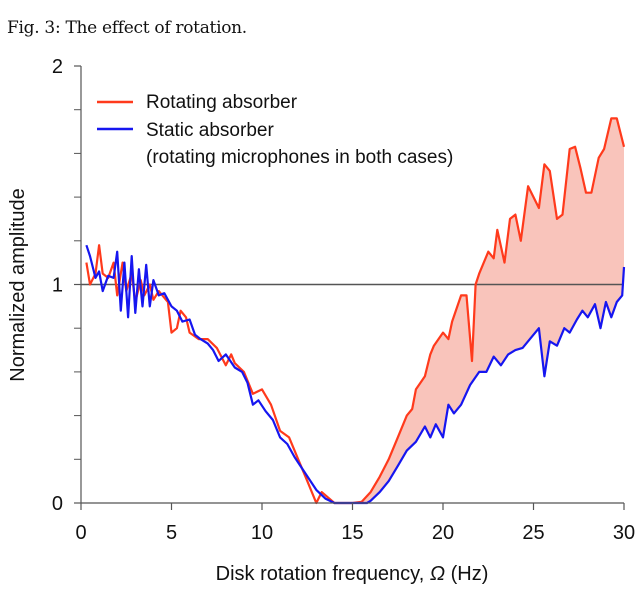 The width and height of the screenshot is (643, 592). I want to click on x-tick-label: 10, so click(262, 533).